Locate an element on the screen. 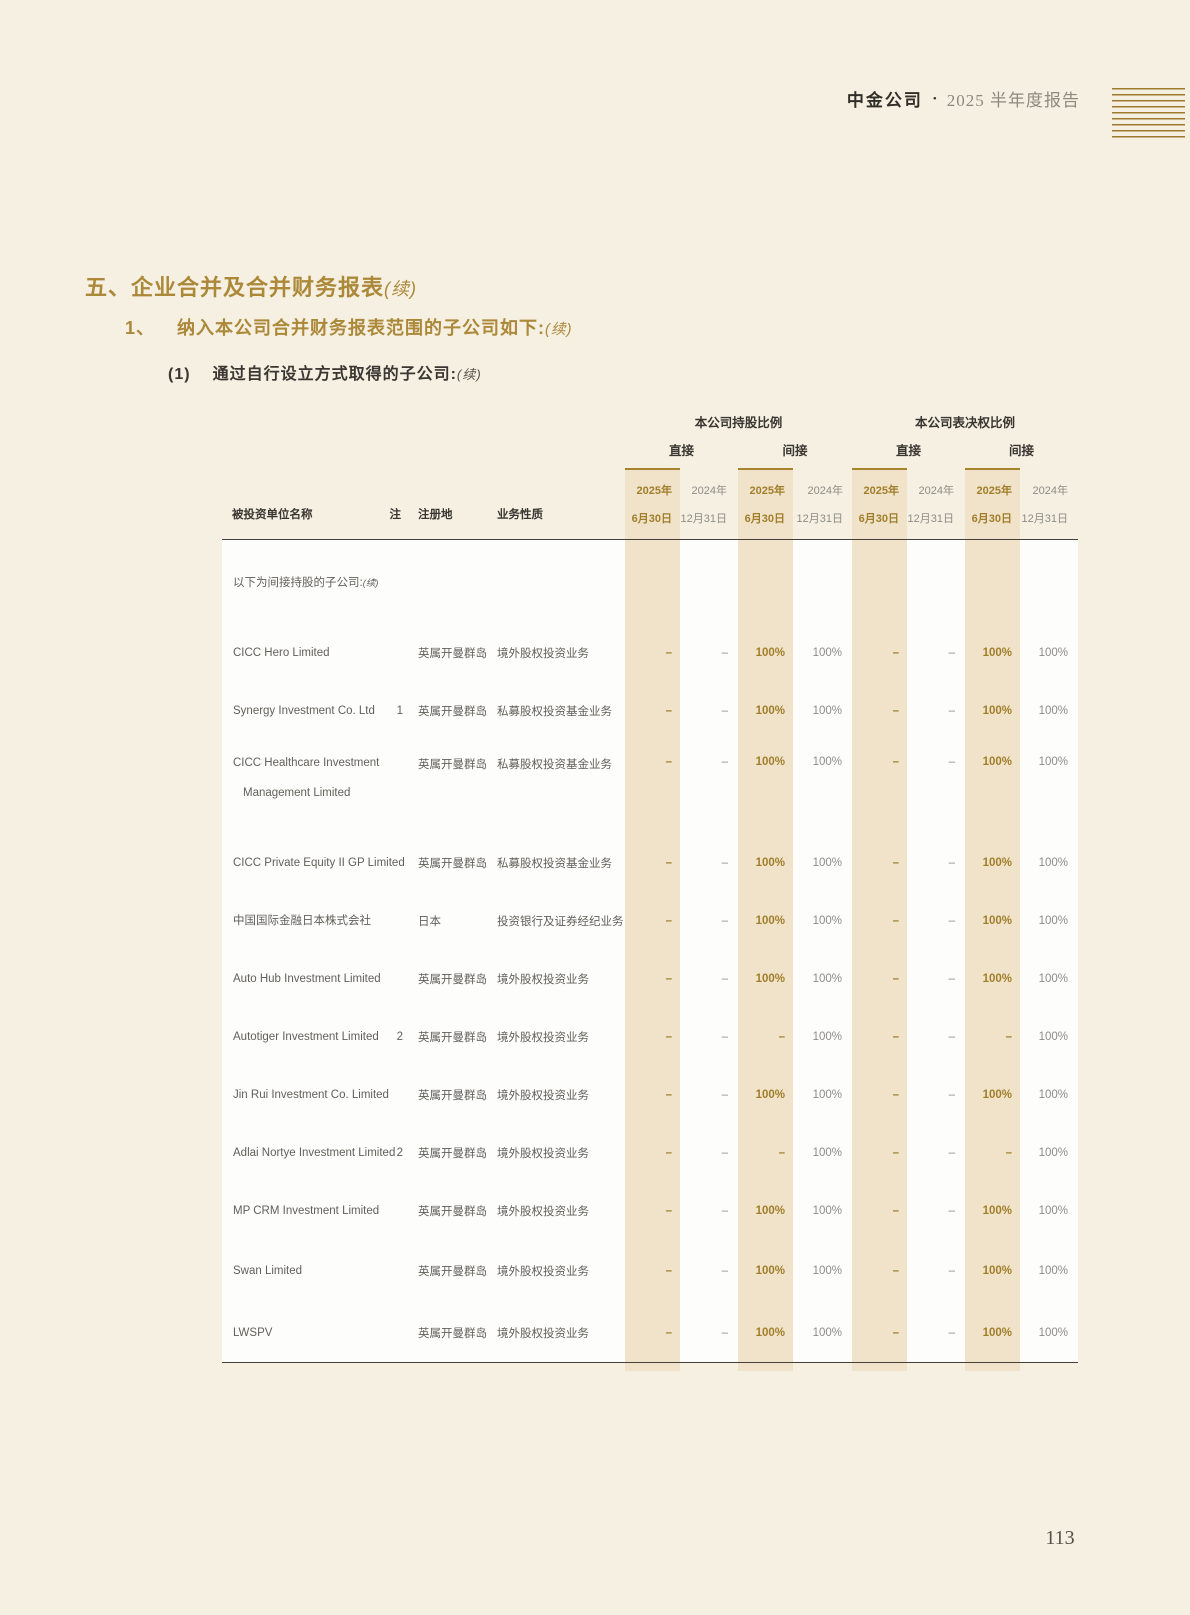 This screenshot has width=1190, height=1615. company-name: 中国国际金融日本株式会社 is located at coordinates (302, 920).